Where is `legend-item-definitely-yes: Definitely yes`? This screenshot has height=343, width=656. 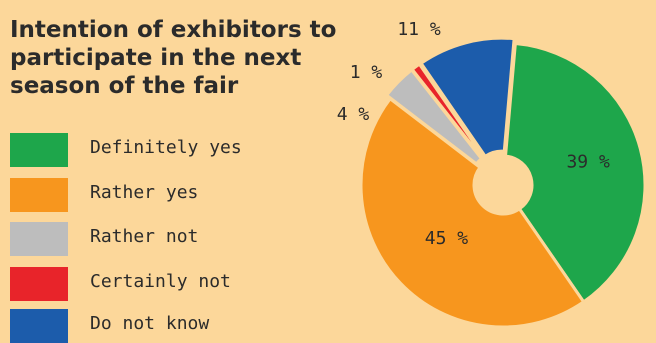
legend-item-definitely-yes: Definitely yes is located at coordinates (140, 150).